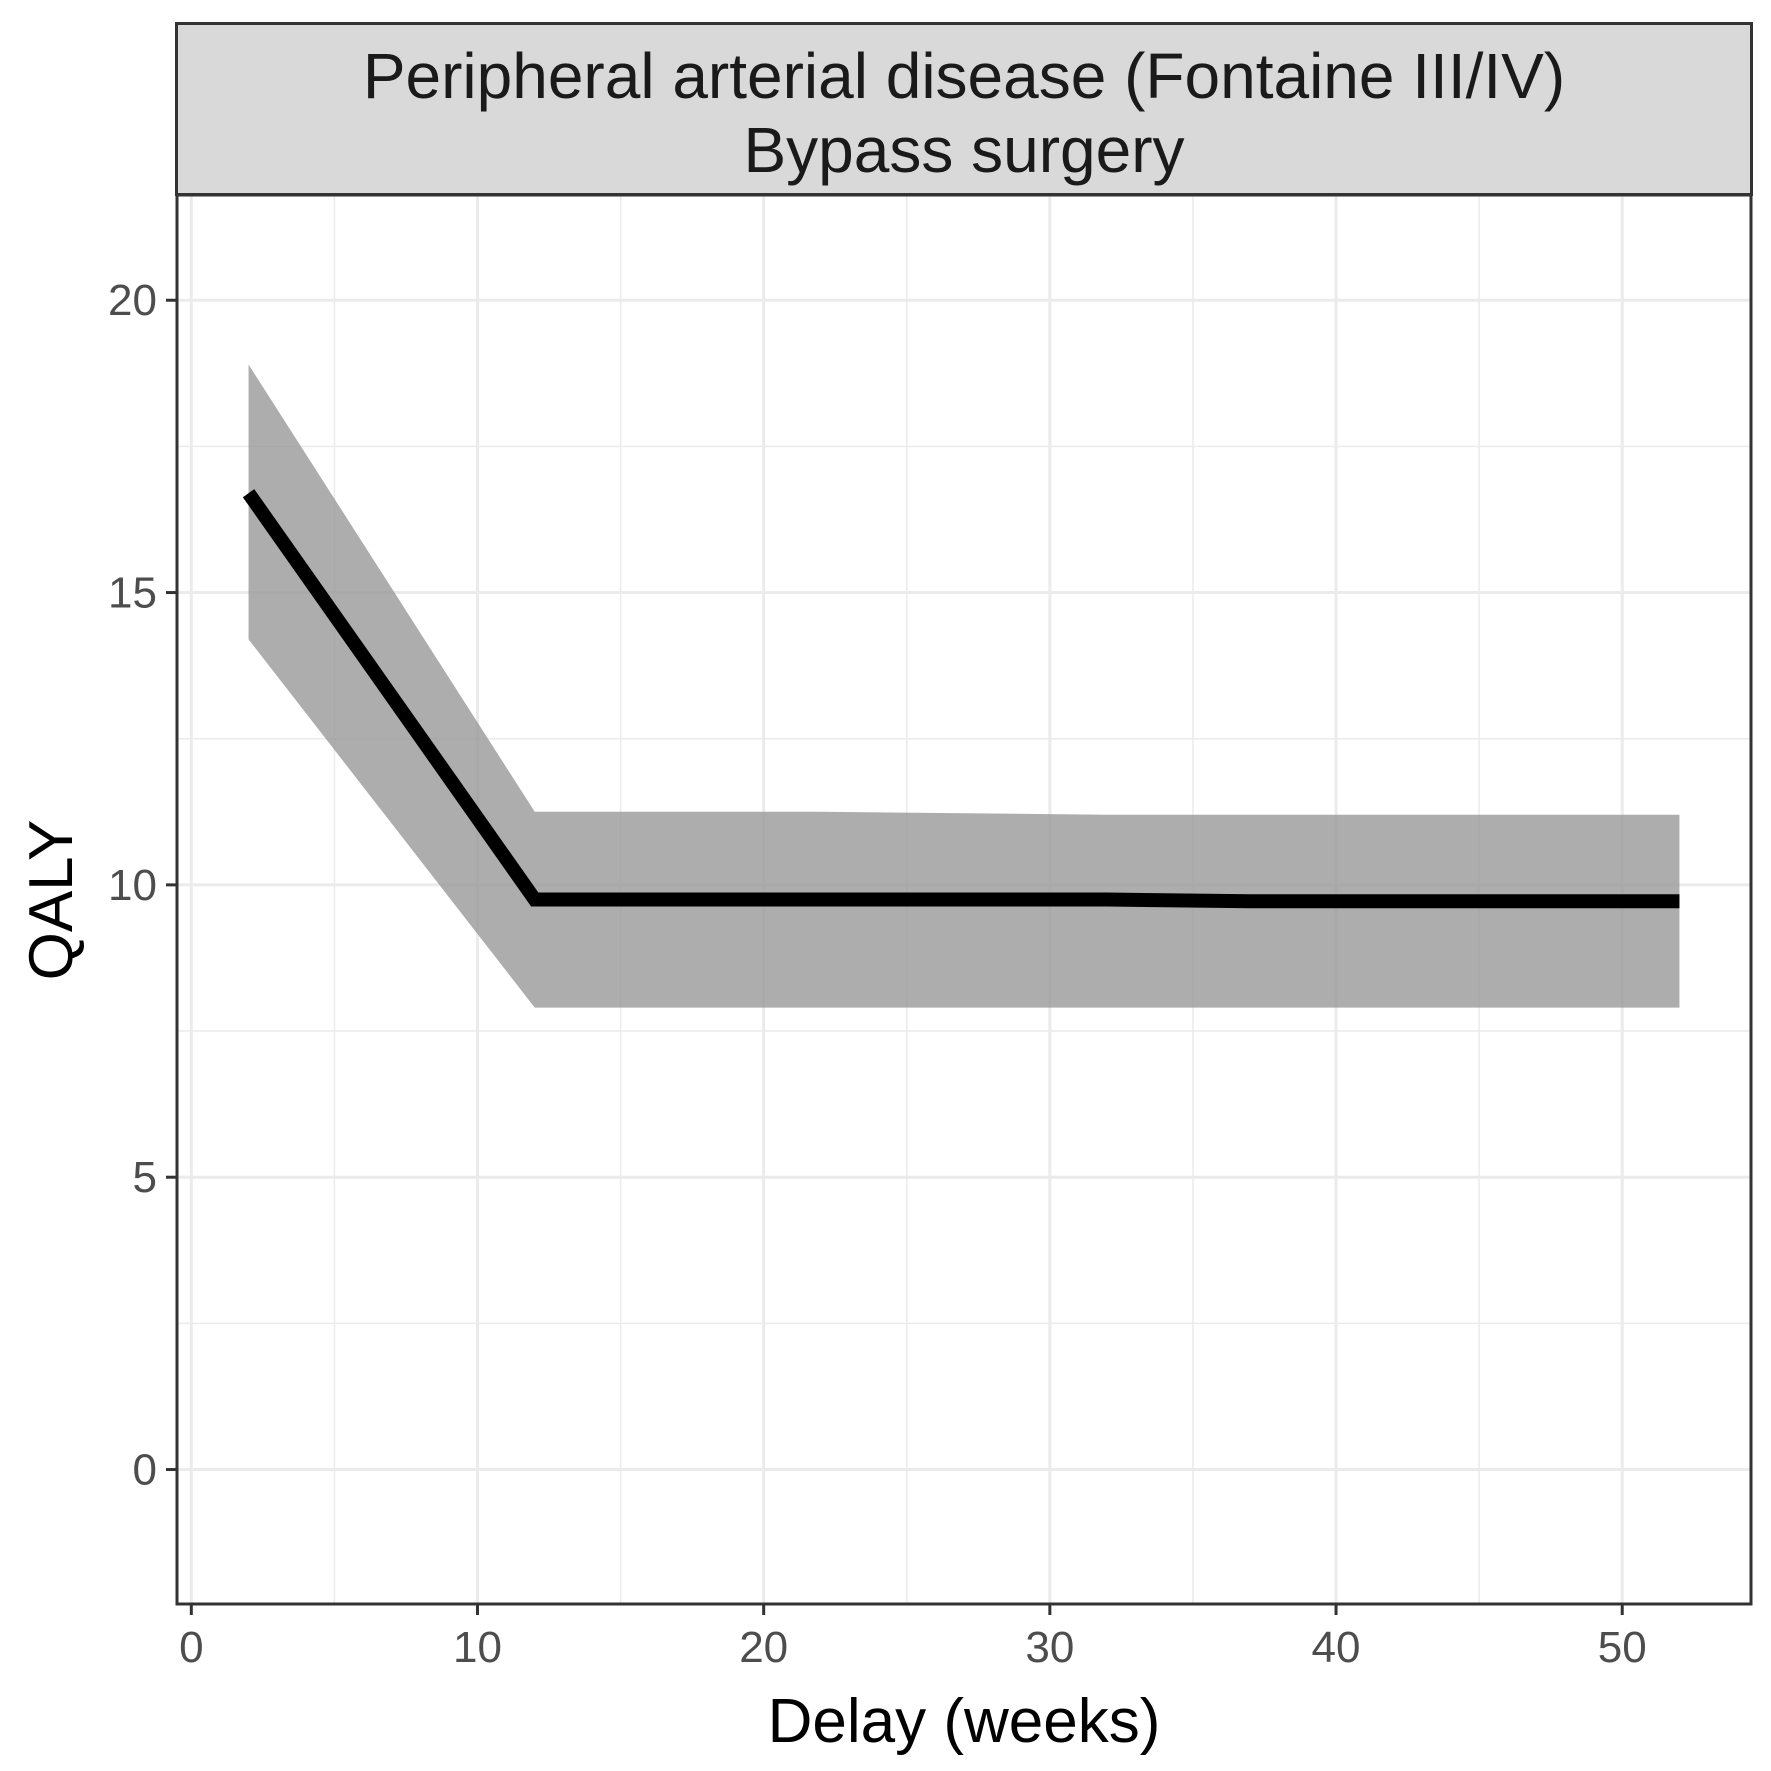 The image size is (1771, 1771). I want to click on x-tick-label: 30, so click(1049, 1647).